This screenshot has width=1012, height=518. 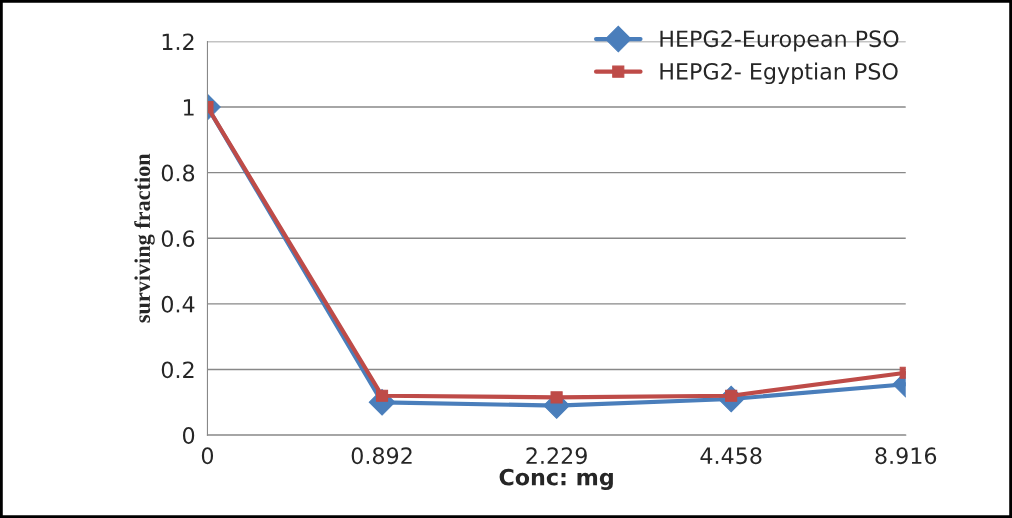 What do you see at coordinates (177, 370) in the screenshot?
I see `y-tick-label: 0.2` at bounding box center [177, 370].